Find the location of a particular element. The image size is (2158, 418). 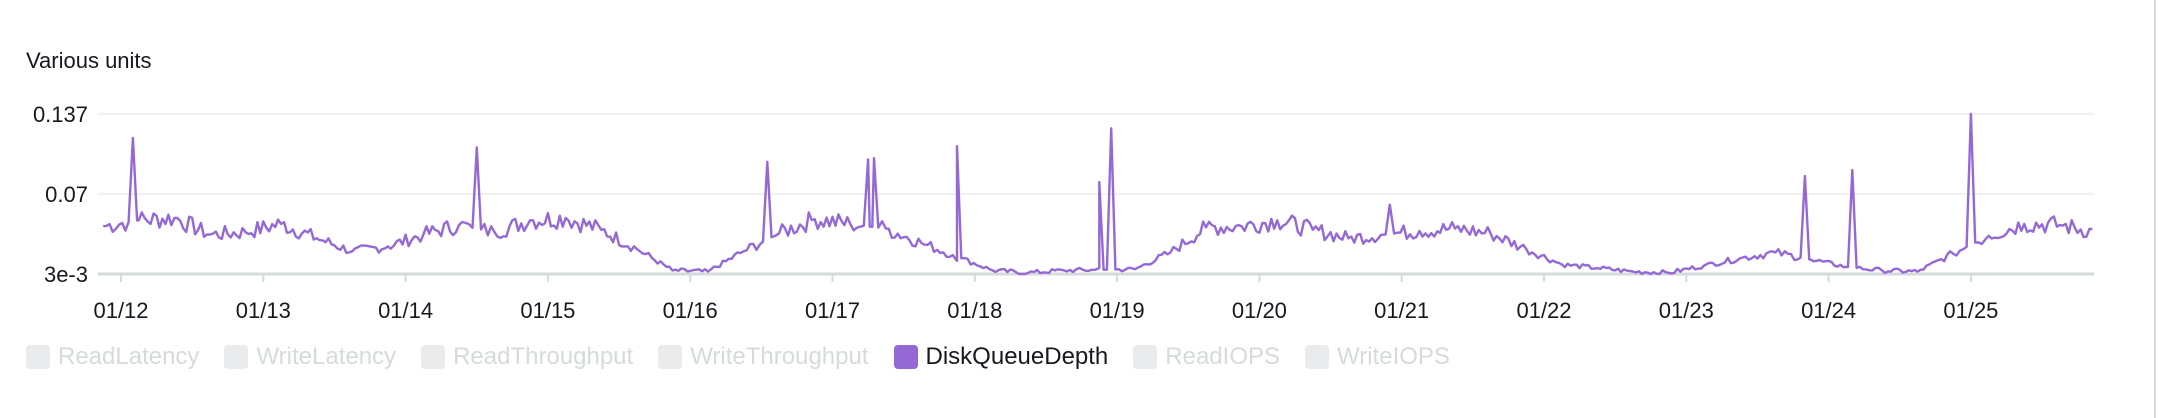

legend-item-readthroughput: ReadThroughput is located at coordinates (527, 357).